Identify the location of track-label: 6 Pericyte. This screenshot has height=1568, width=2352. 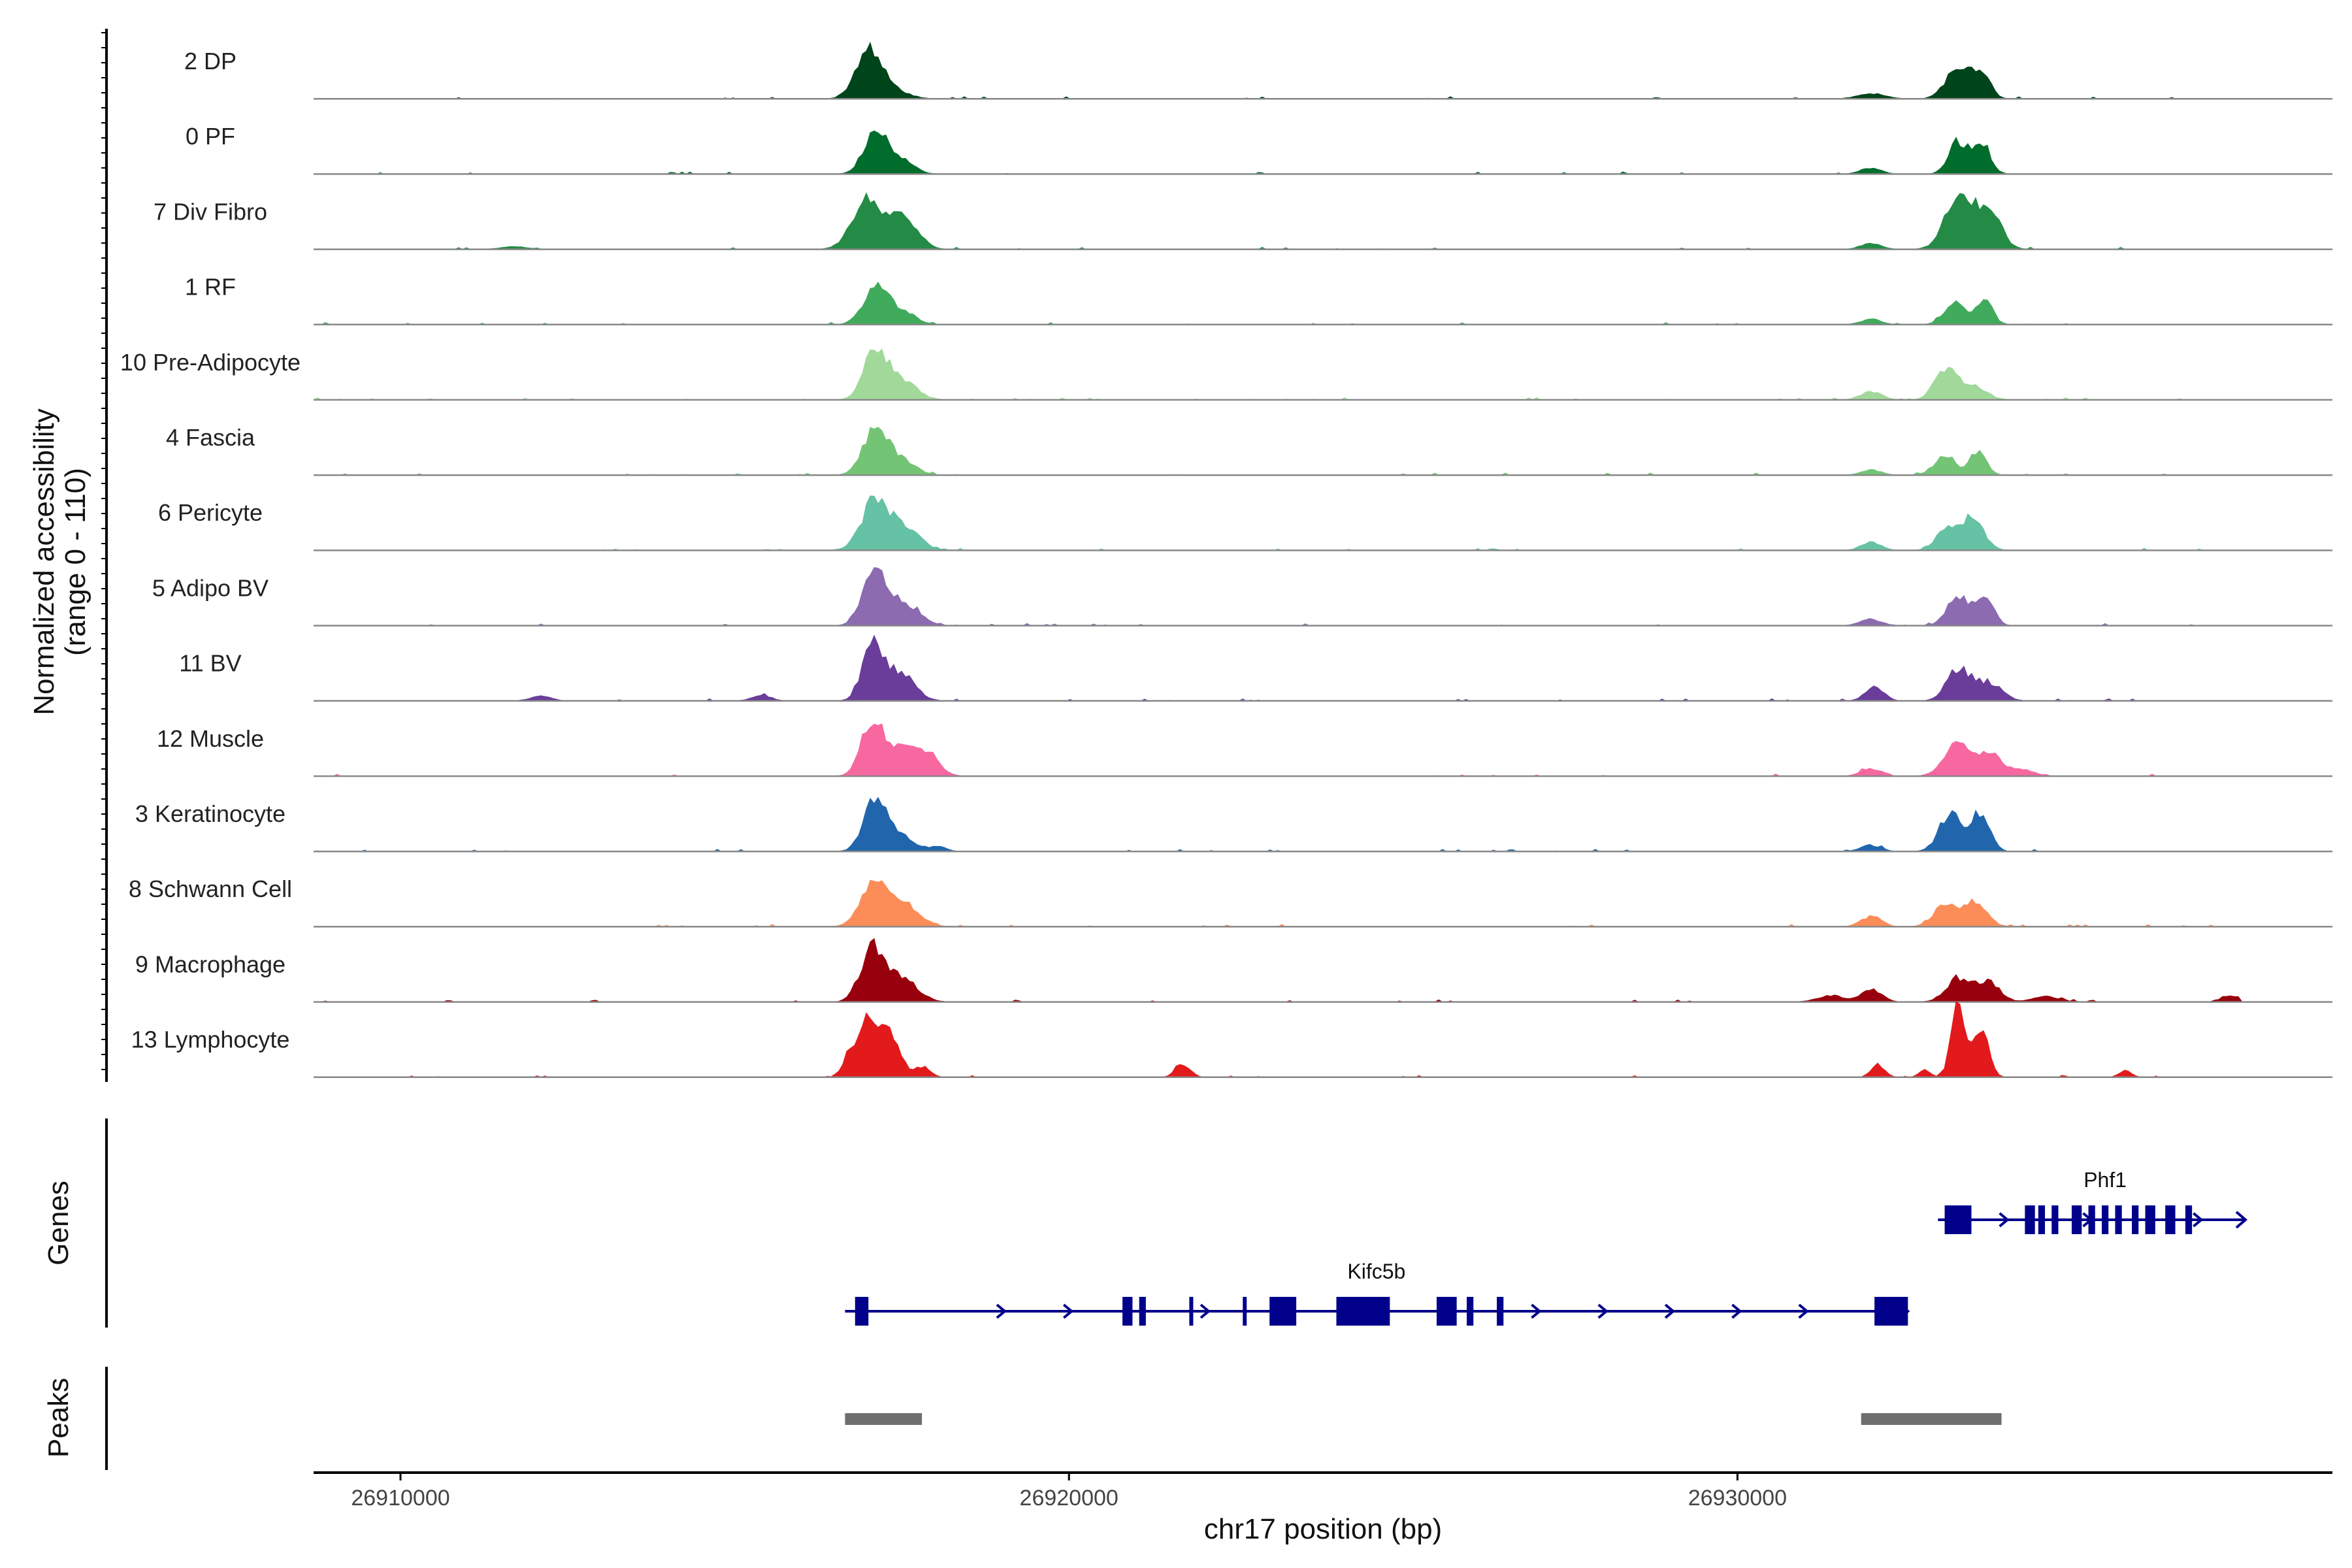
(210, 512).